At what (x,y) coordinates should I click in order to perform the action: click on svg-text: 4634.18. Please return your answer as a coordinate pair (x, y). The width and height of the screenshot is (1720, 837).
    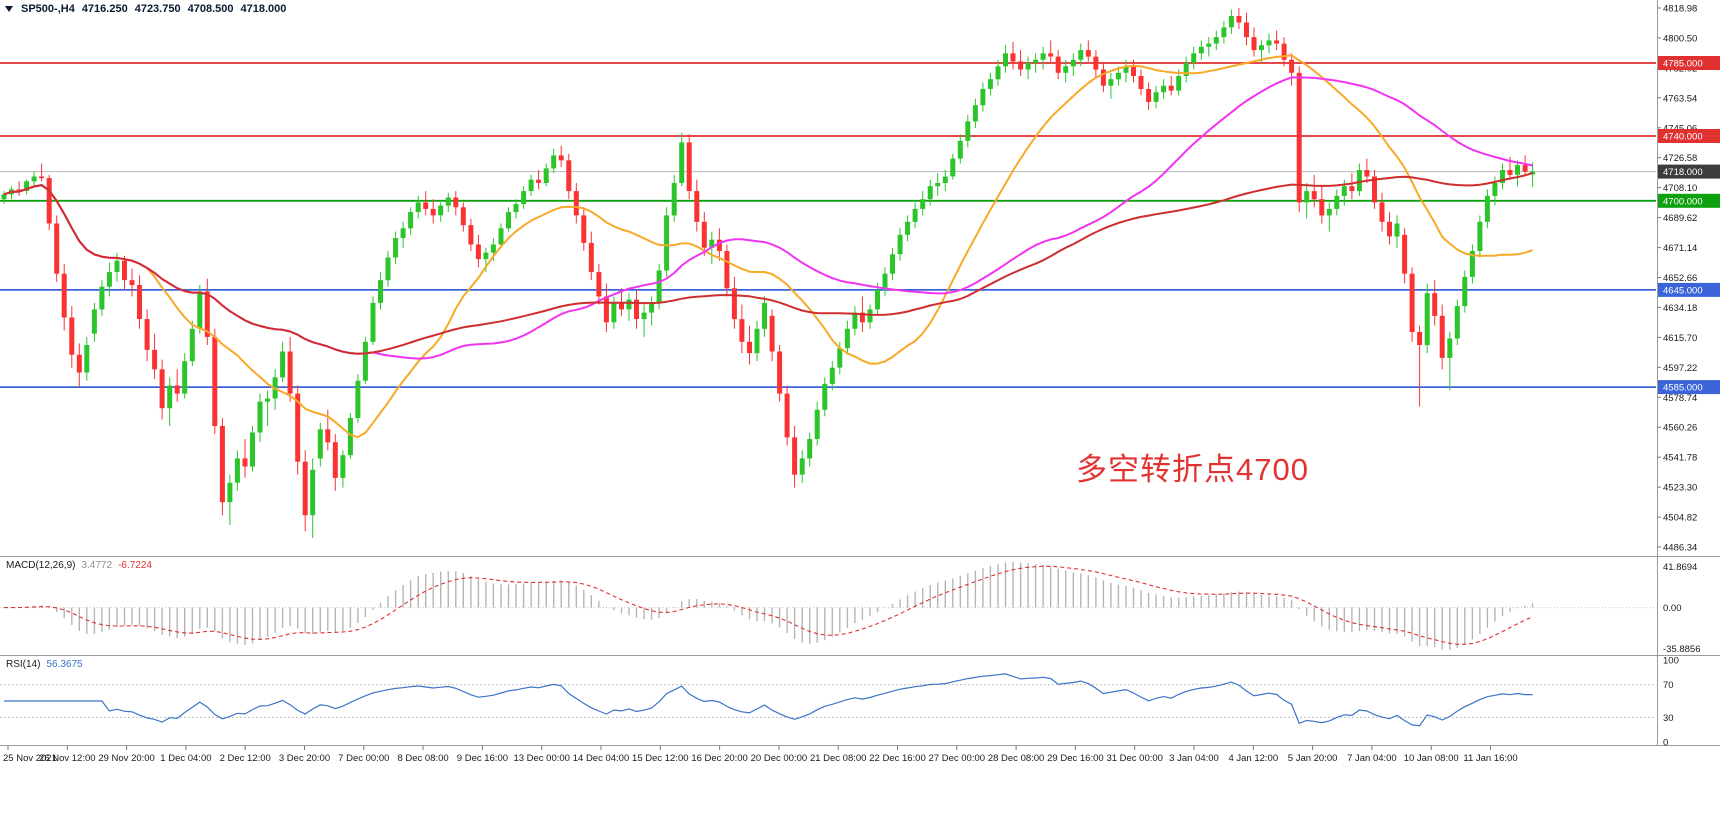
    Looking at the image, I should click on (1680, 308).